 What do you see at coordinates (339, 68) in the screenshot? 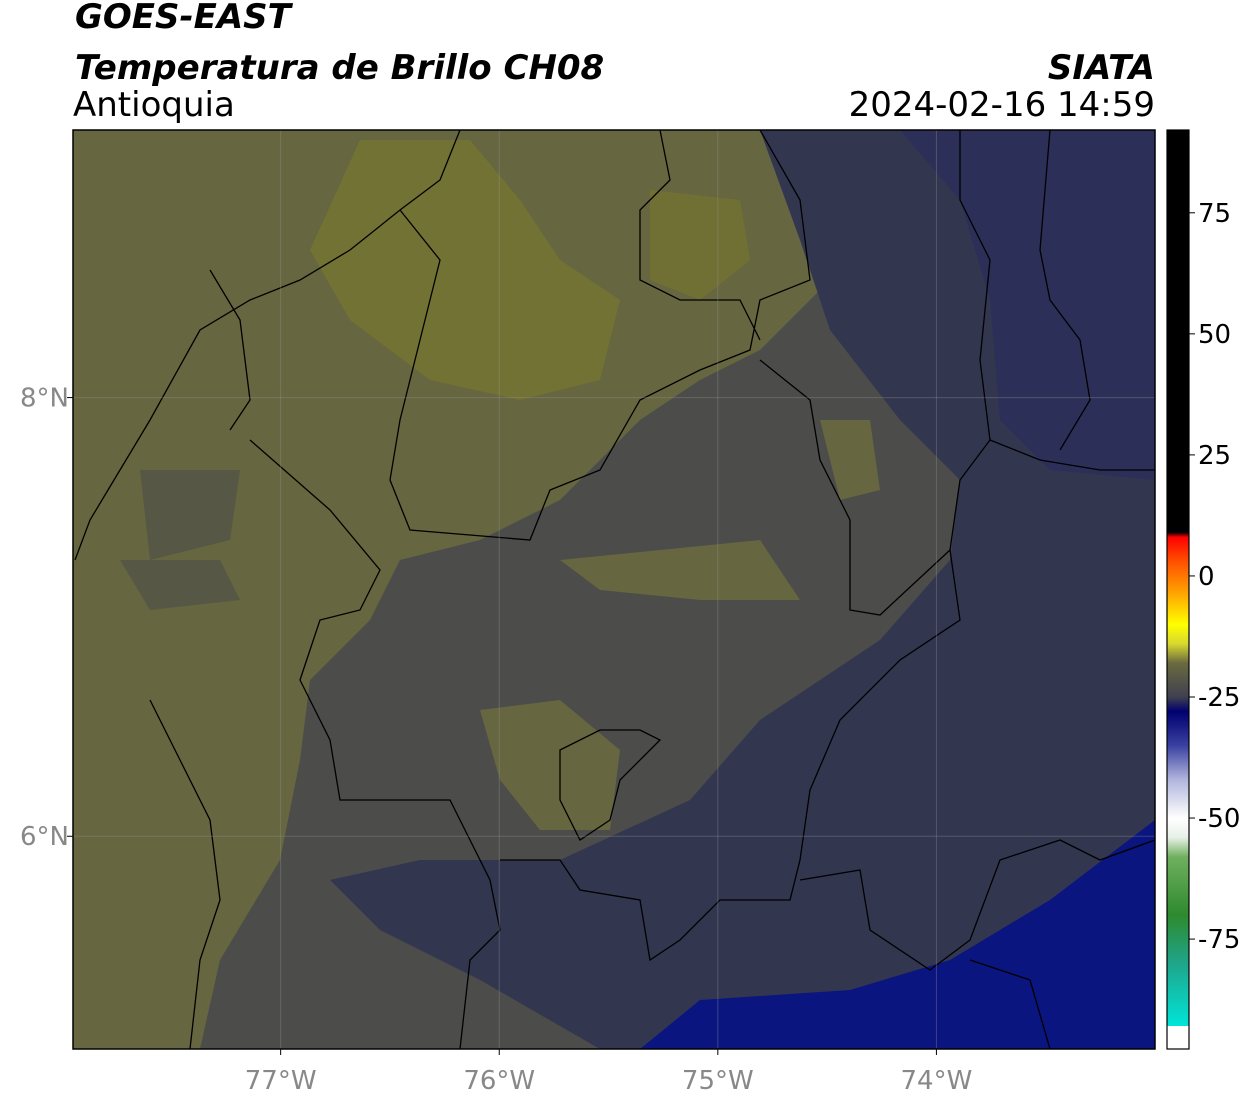
I see `product-title: Temperatura de Brillo CH08` at bounding box center [339, 68].